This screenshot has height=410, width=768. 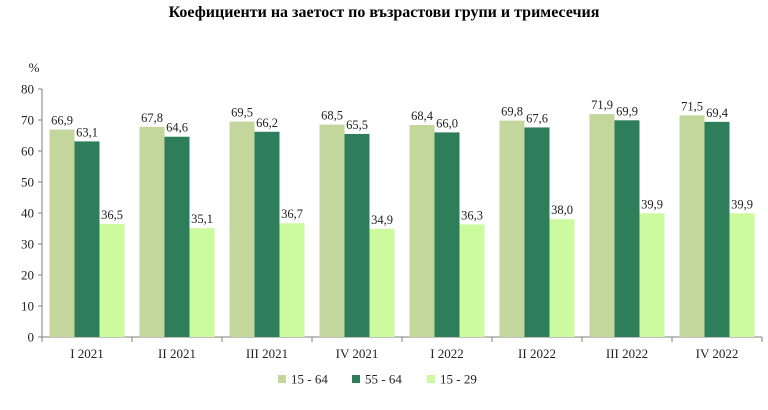 What do you see at coordinates (383, 379) in the screenshot?
I see `legend-label: 55 - 64` at bounding box center [383, 379].